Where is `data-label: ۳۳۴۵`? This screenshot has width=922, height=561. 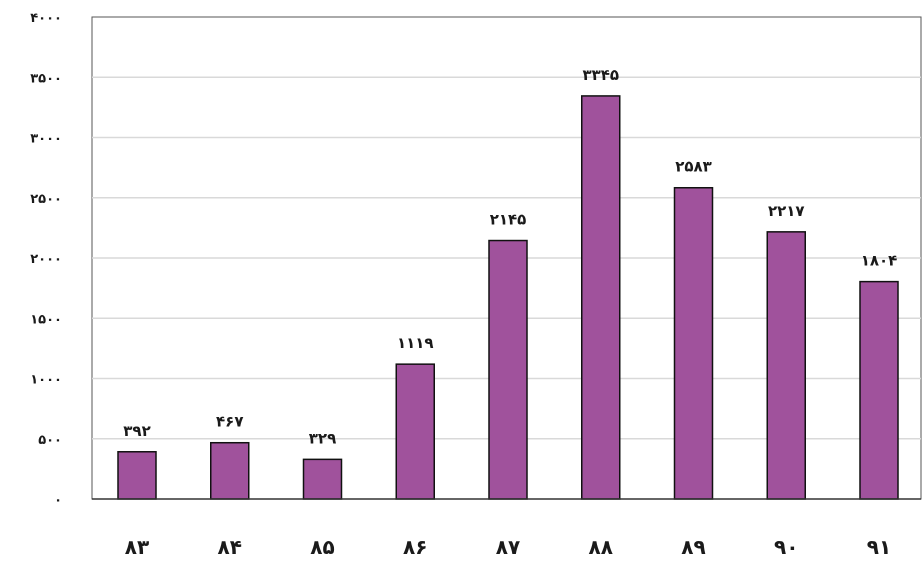
data-label: ۳۳۴۵ is located at coordinates (600, 75).